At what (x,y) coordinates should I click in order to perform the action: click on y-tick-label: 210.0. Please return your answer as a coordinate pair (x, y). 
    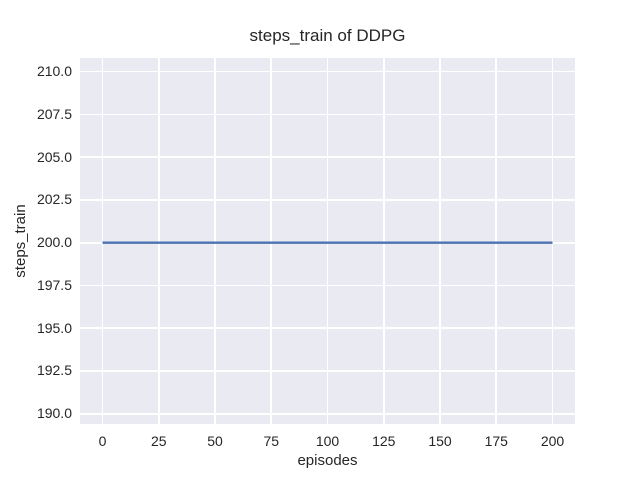
    Looking at the image, I should click on (54, 71).